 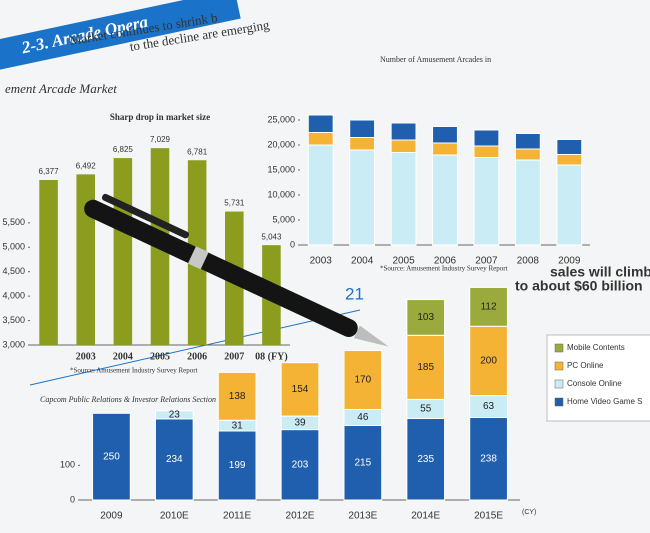 What do you see at coordinates (238, 425) in the screenshot?
I see `value-label: 31` at bounding box center [238, 425].